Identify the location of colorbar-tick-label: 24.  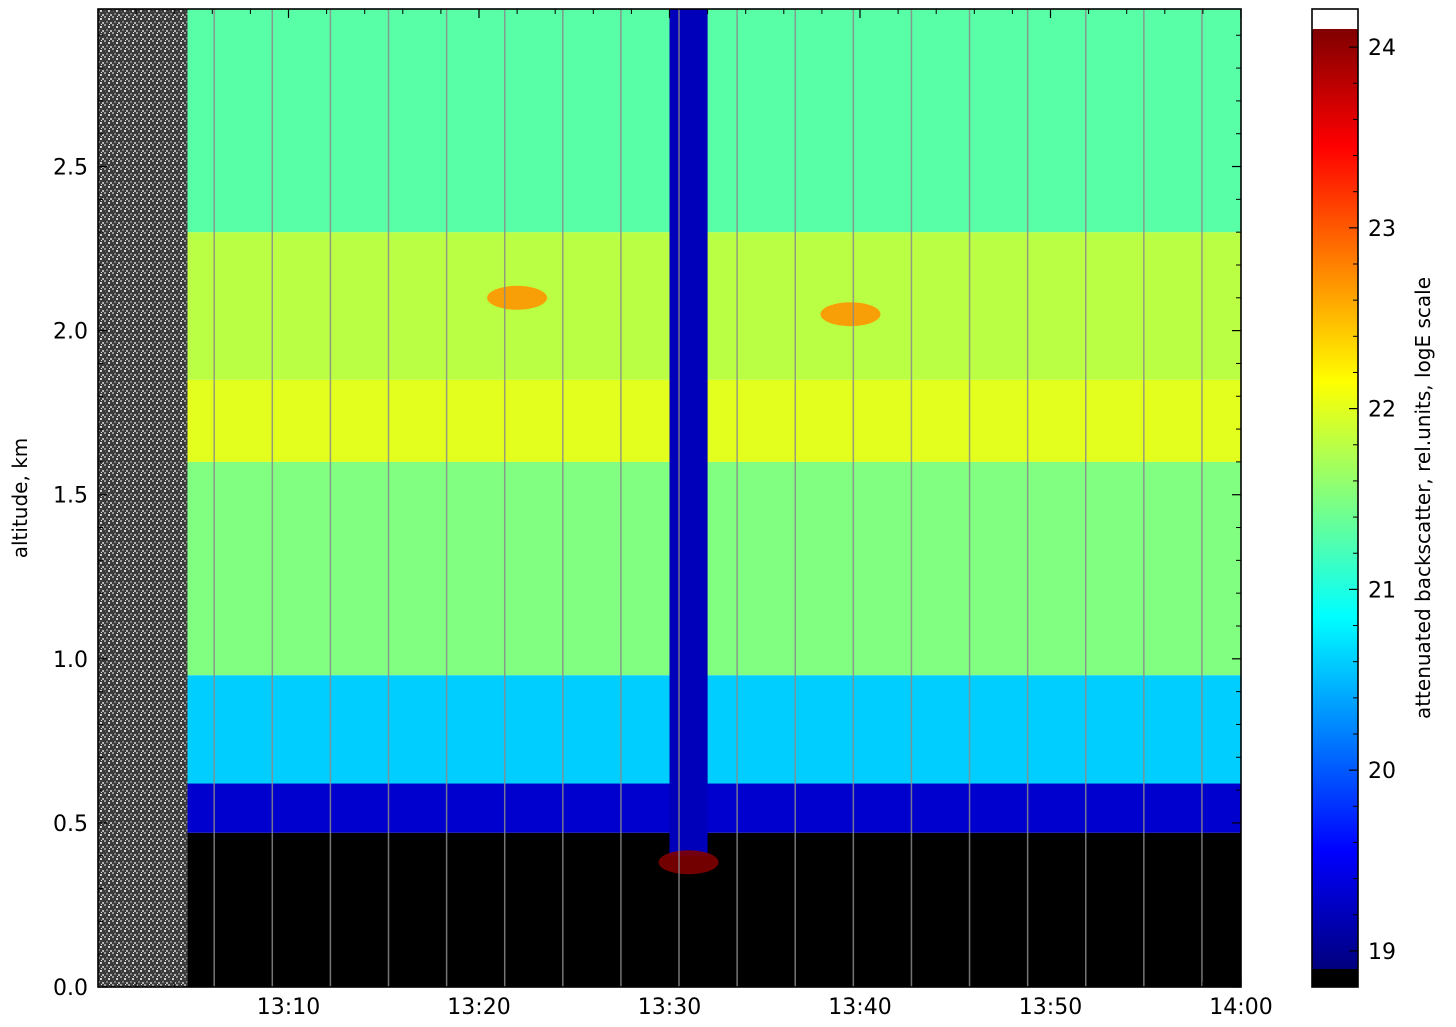
(1382, 48).